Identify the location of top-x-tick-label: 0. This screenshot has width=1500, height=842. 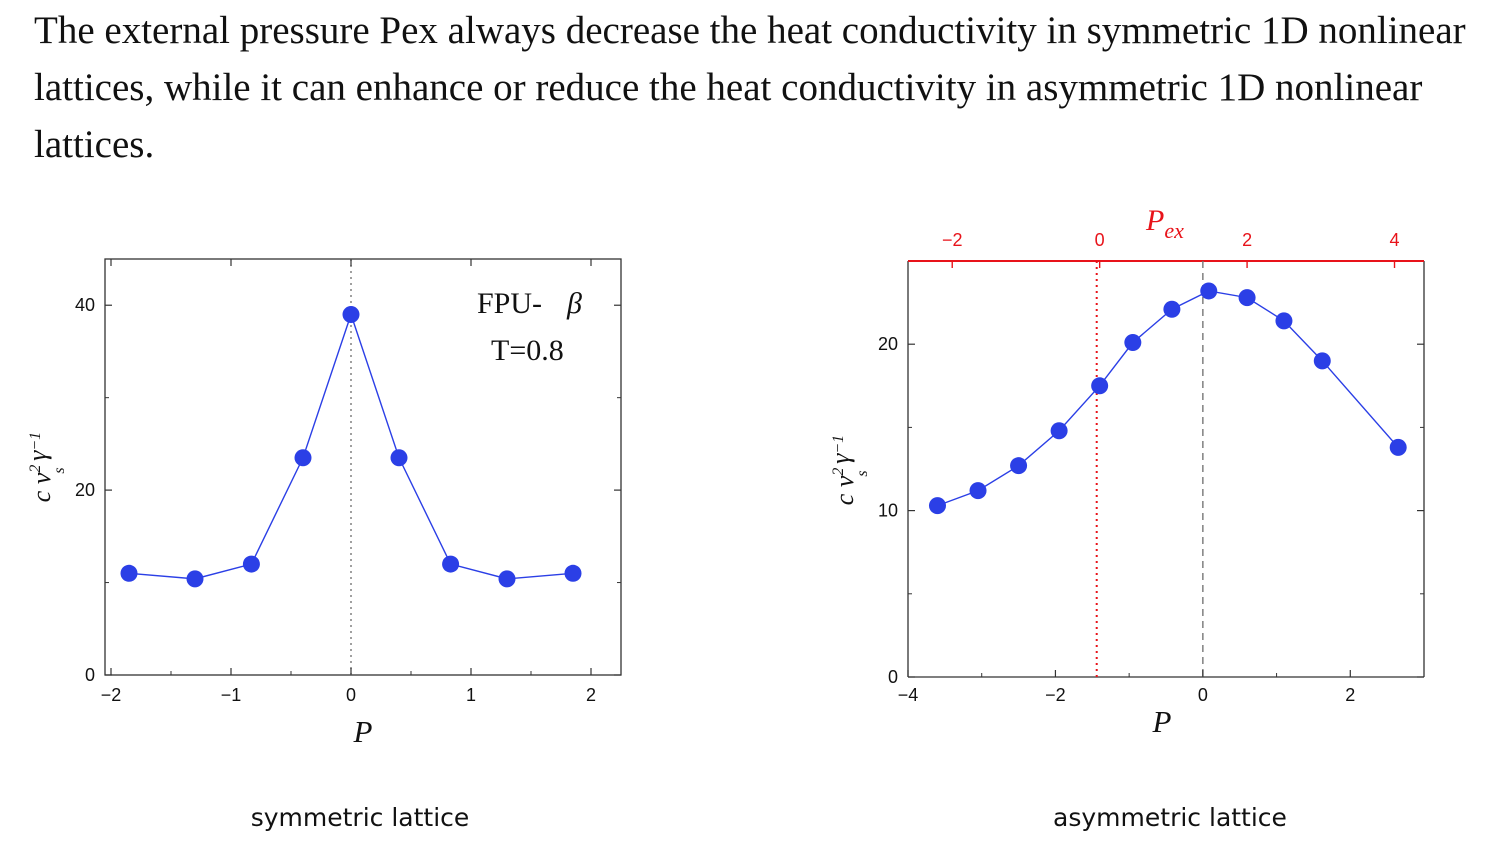
(1100, 240).